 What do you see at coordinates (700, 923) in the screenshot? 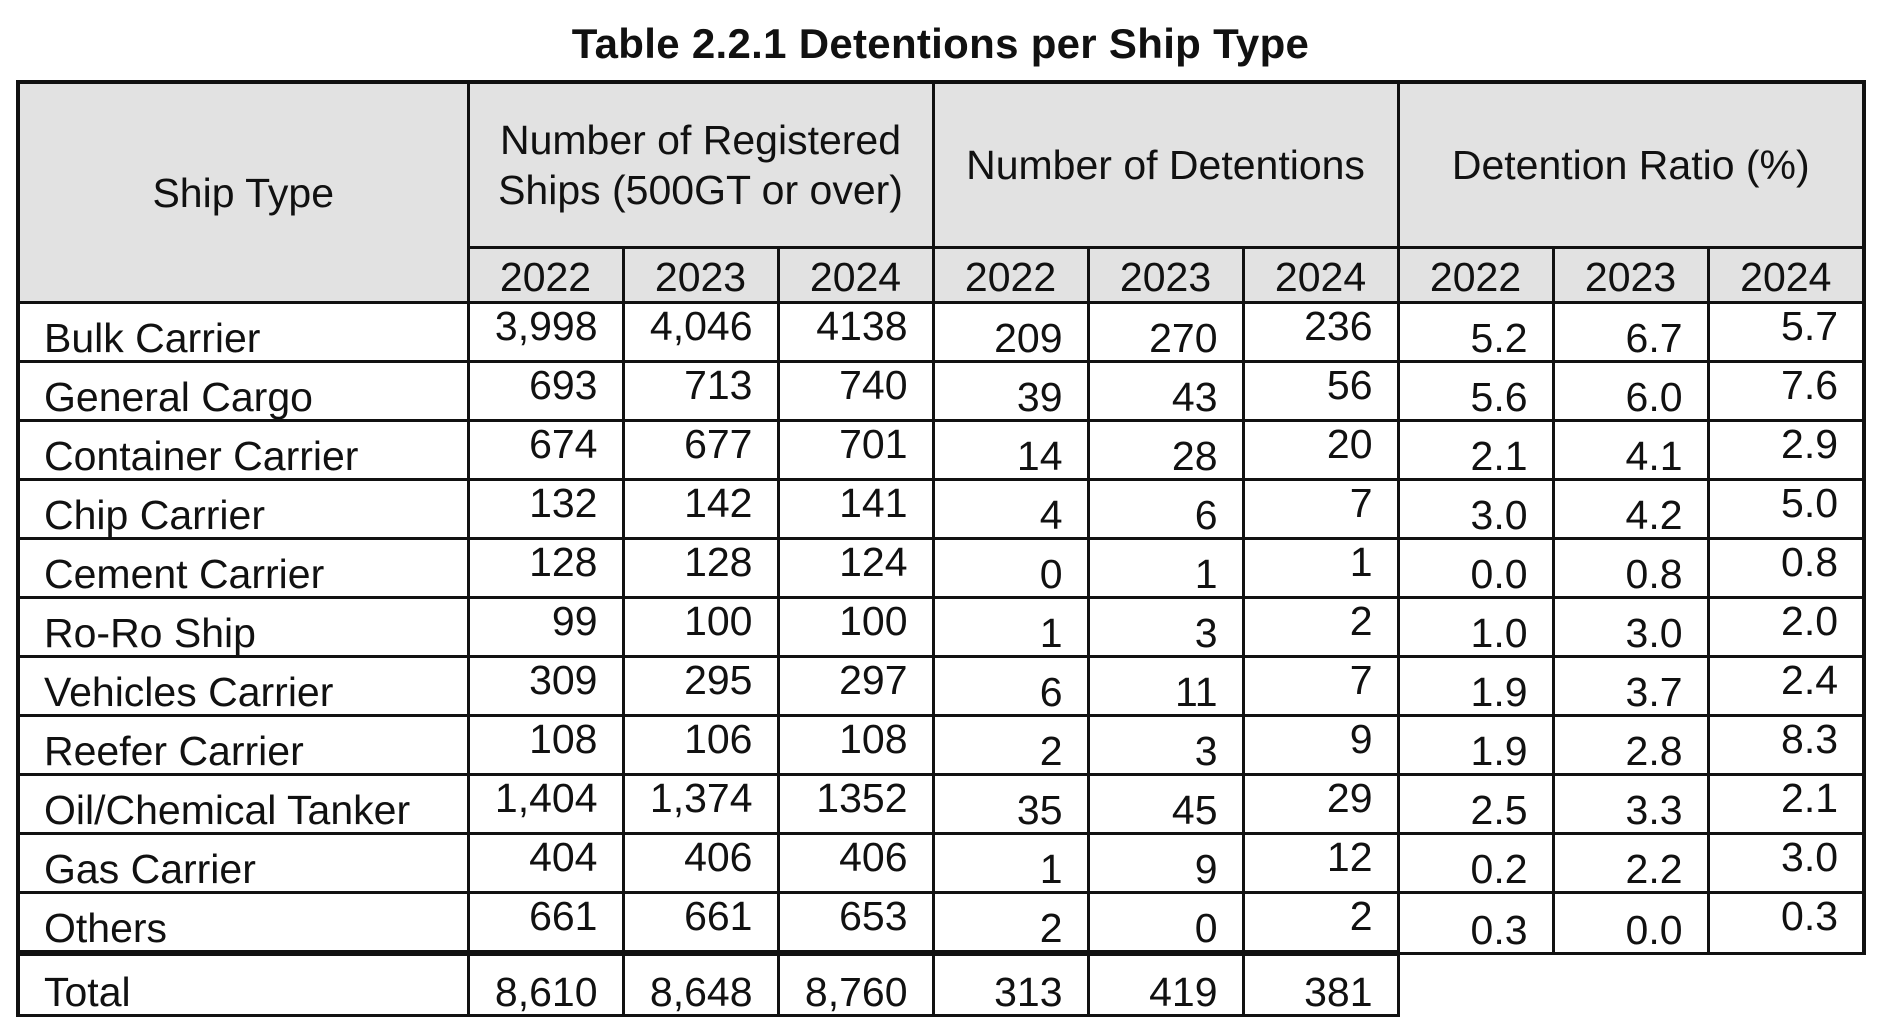
I see `registered-cell: 661` at bounding box center [700, 923].